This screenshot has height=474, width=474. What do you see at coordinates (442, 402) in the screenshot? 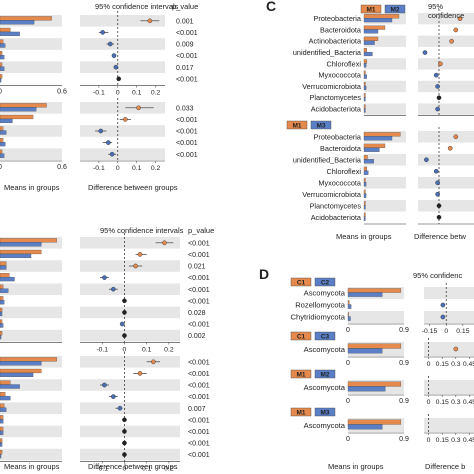
I see `tick-label: 0.15` at bounding box center [442, 402].